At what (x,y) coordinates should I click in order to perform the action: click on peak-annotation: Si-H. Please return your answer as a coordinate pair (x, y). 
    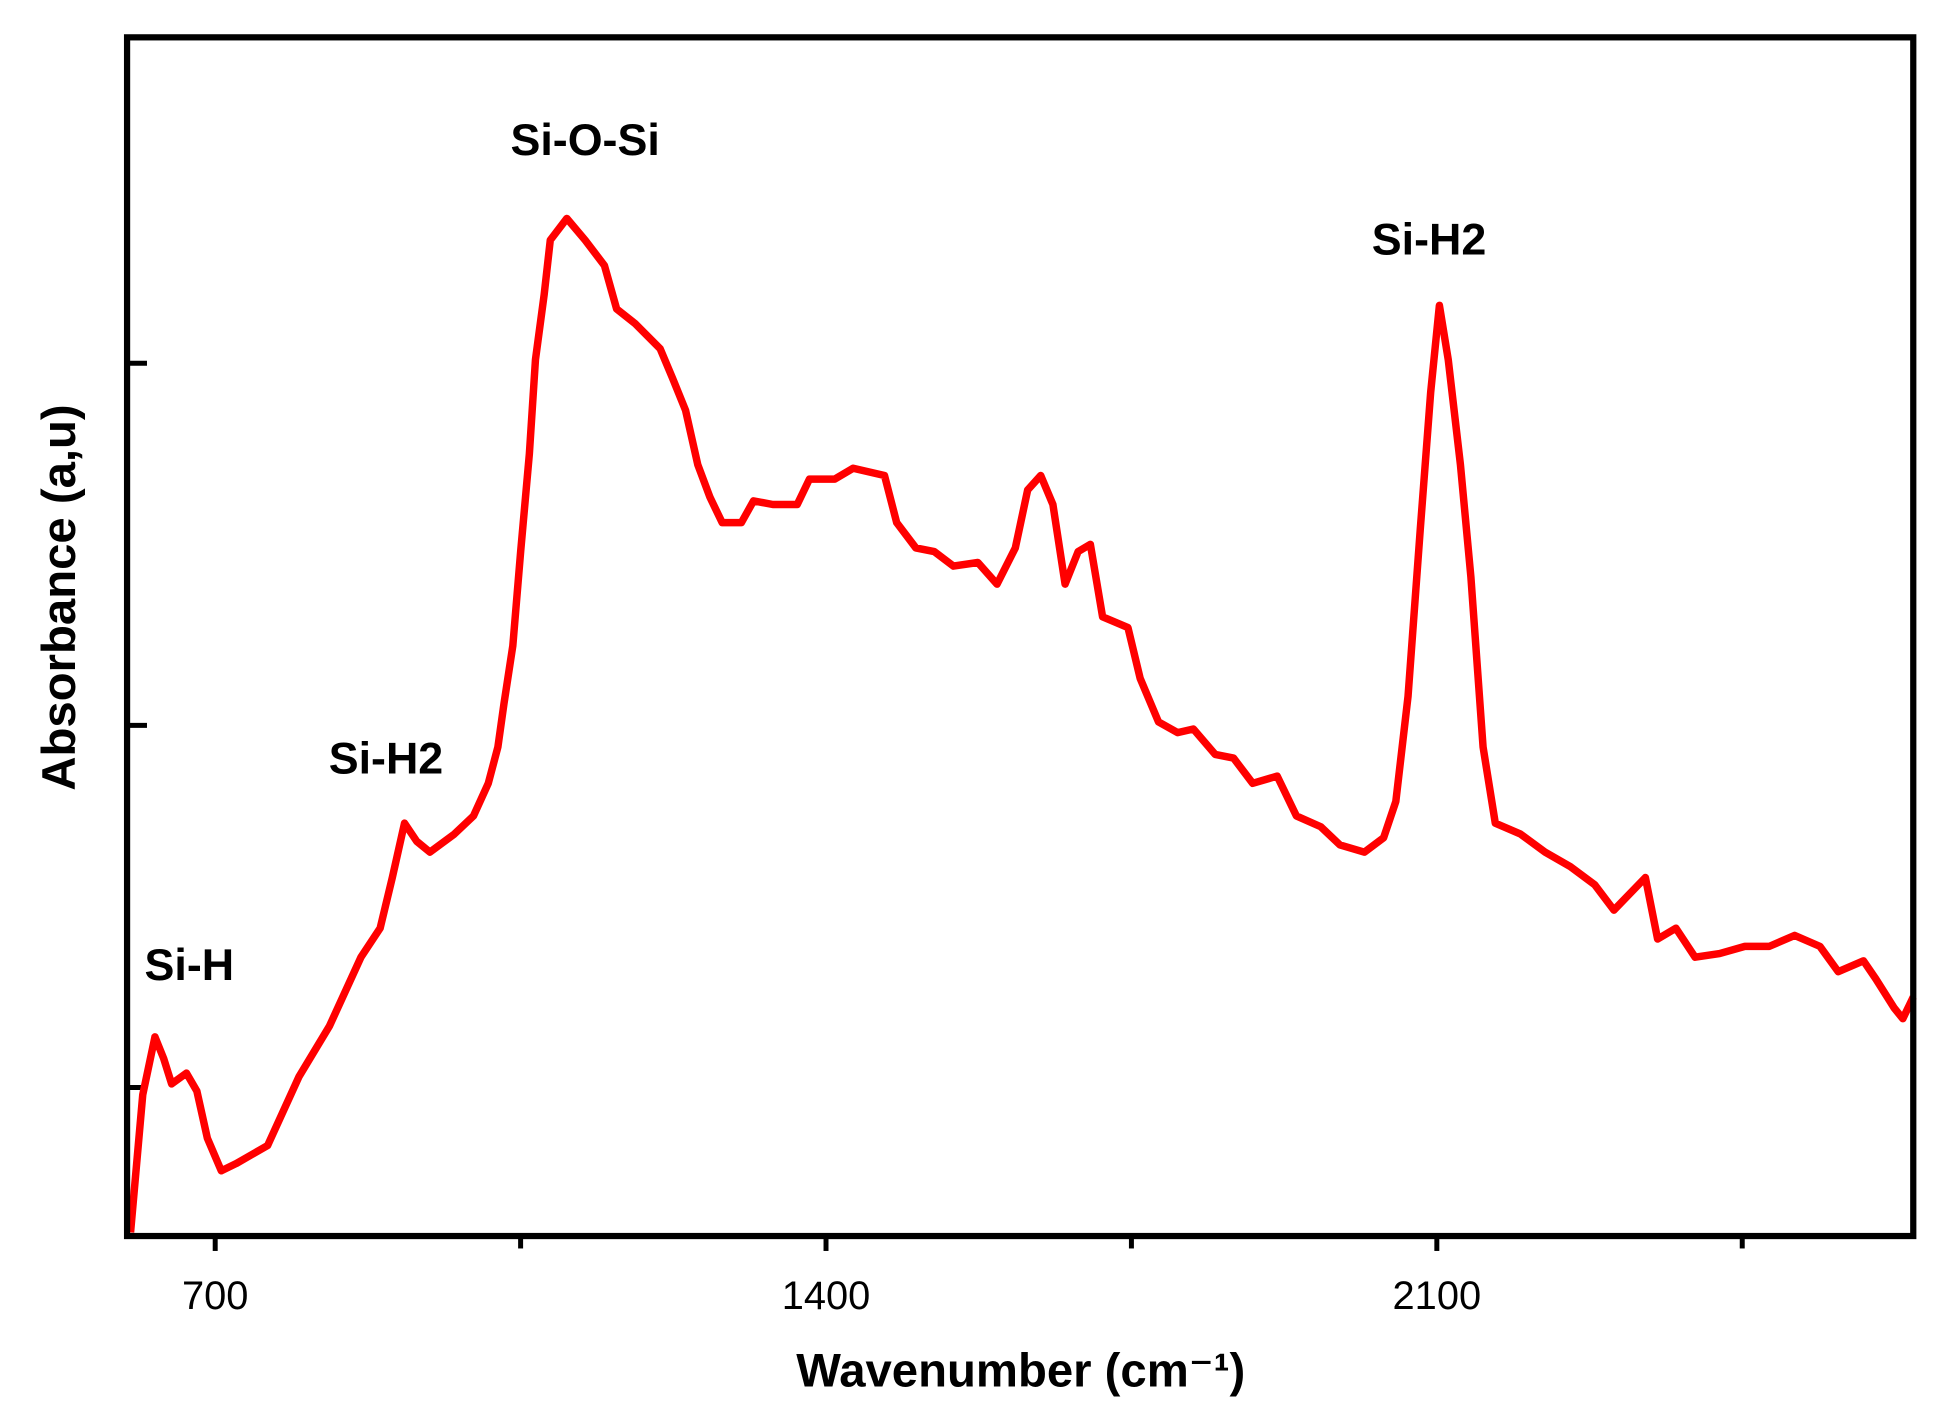
    Looking at the image, I should click on (190, 965).